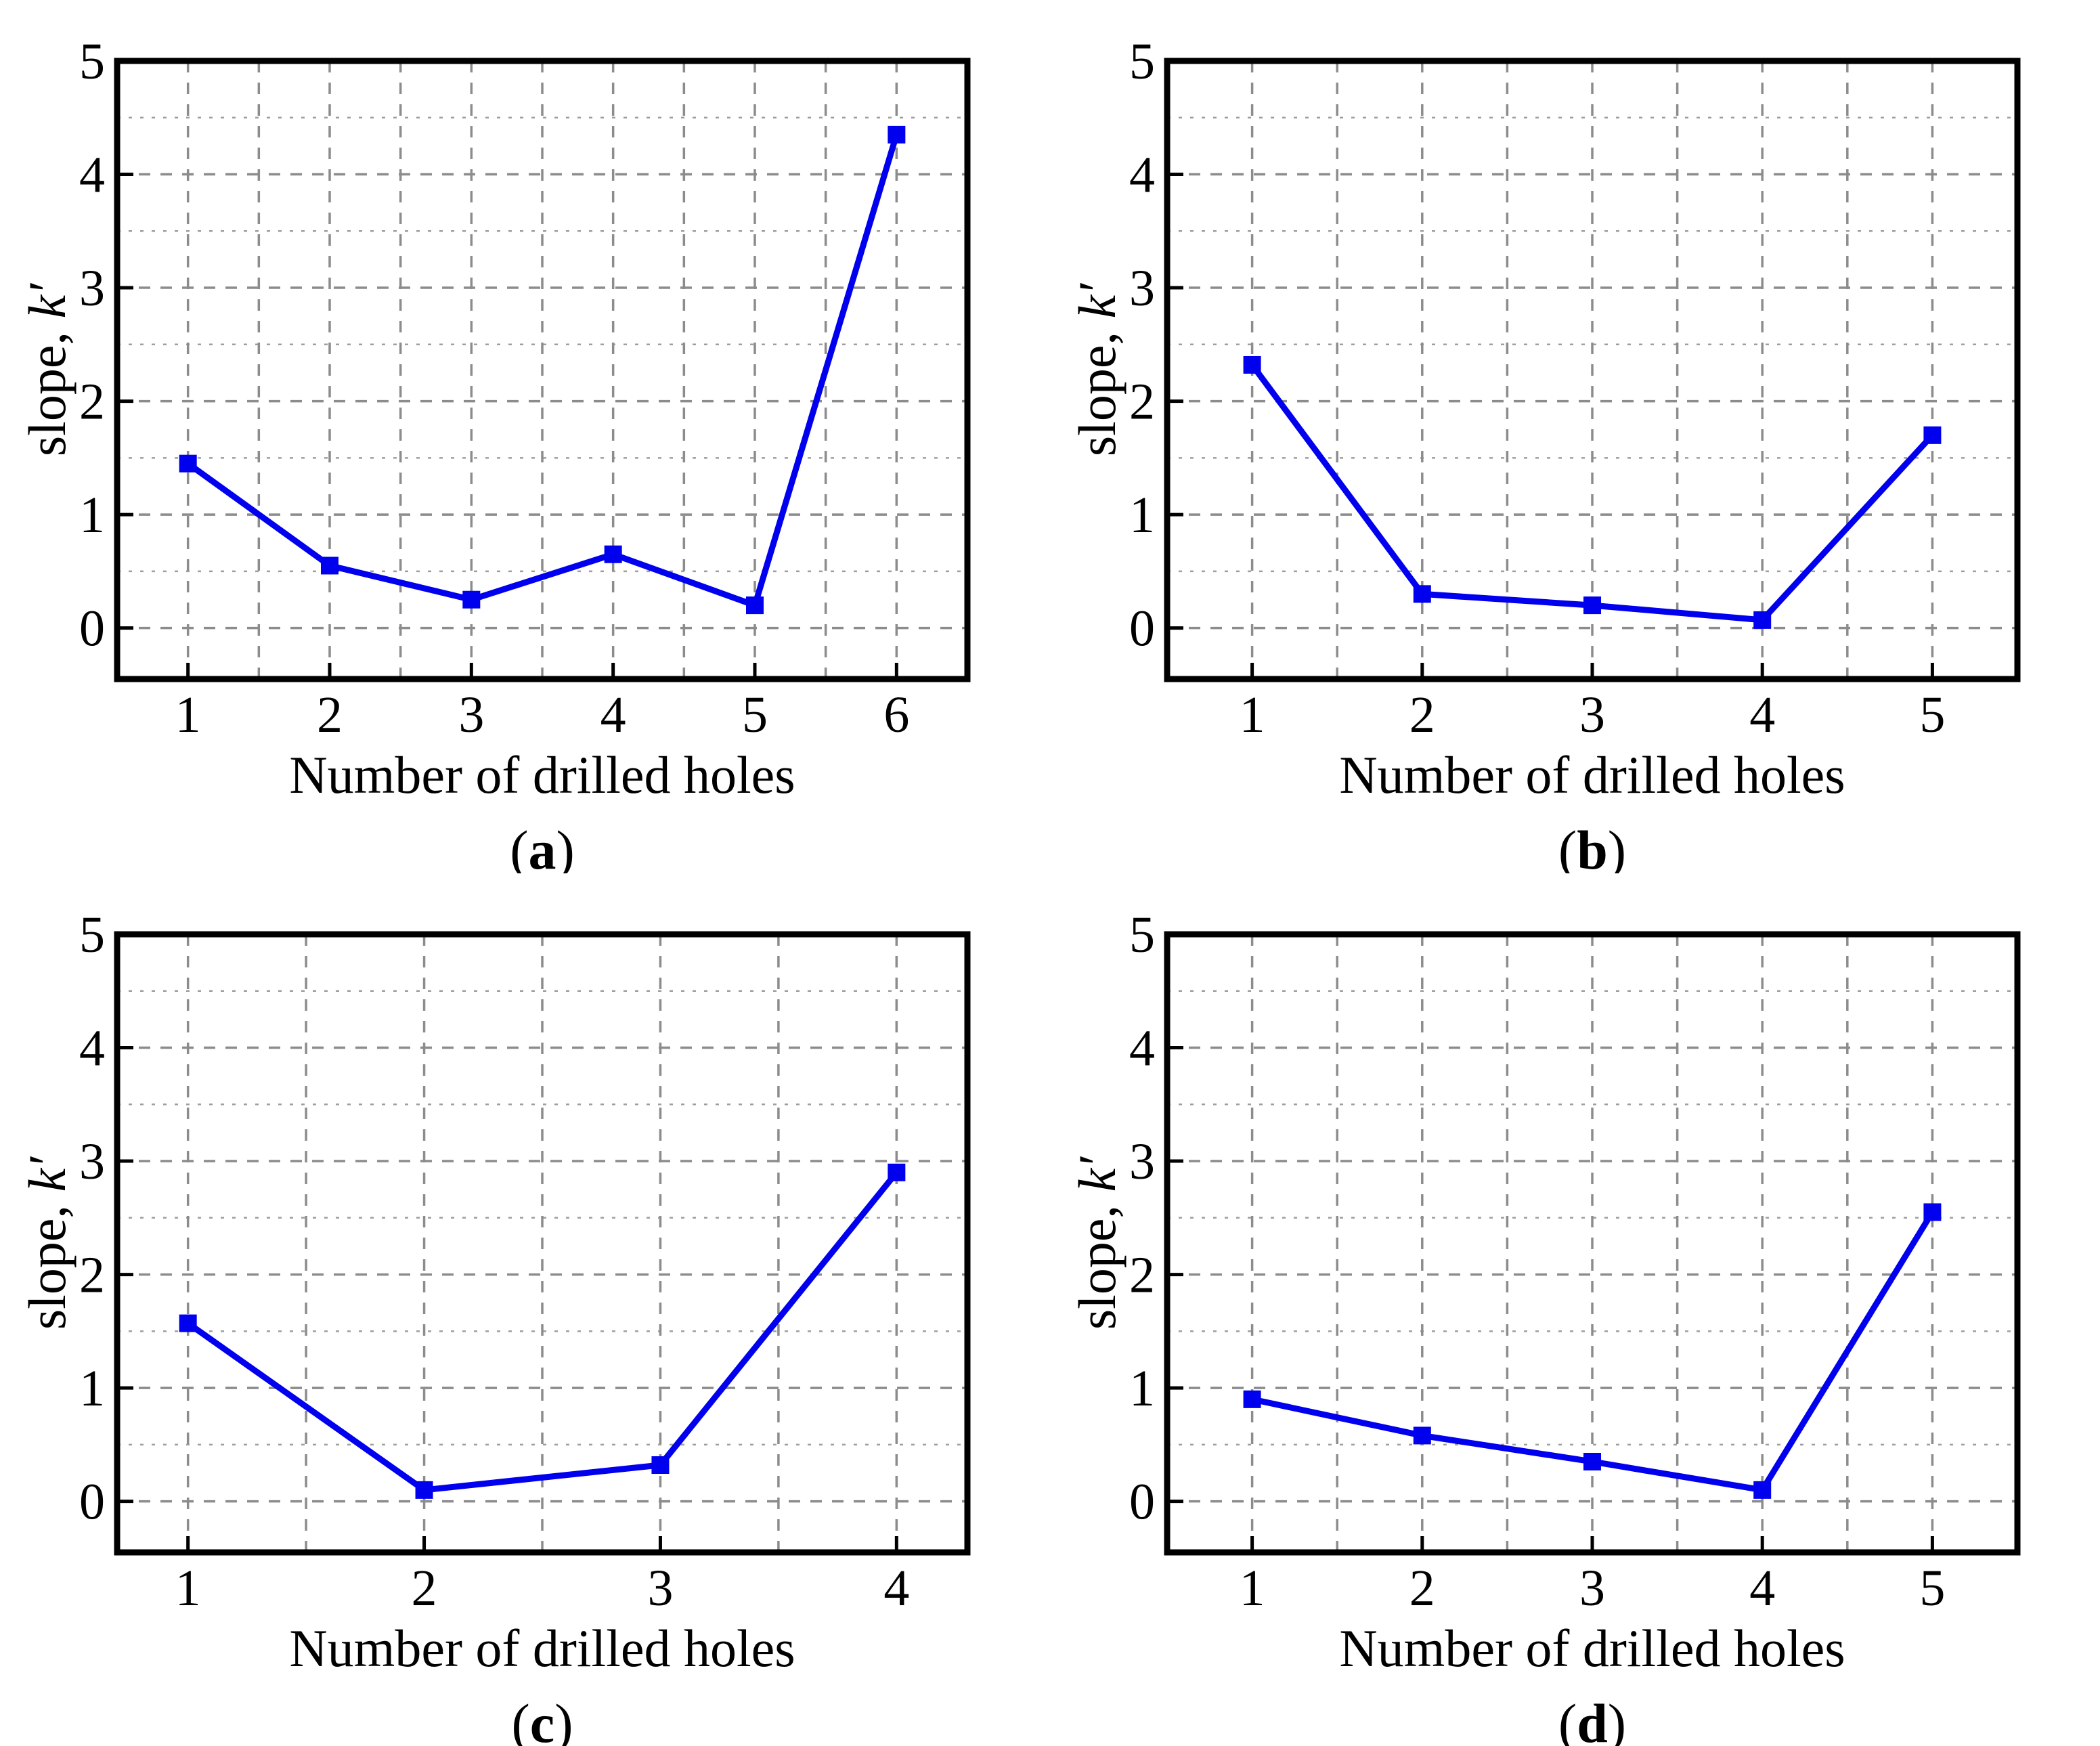 This screenshot has width=2100, height=1746. What do you see at coordinates (896, 714) in the screenshot?
I see `x-tick-label: 6` at bounding box center [896, 714].